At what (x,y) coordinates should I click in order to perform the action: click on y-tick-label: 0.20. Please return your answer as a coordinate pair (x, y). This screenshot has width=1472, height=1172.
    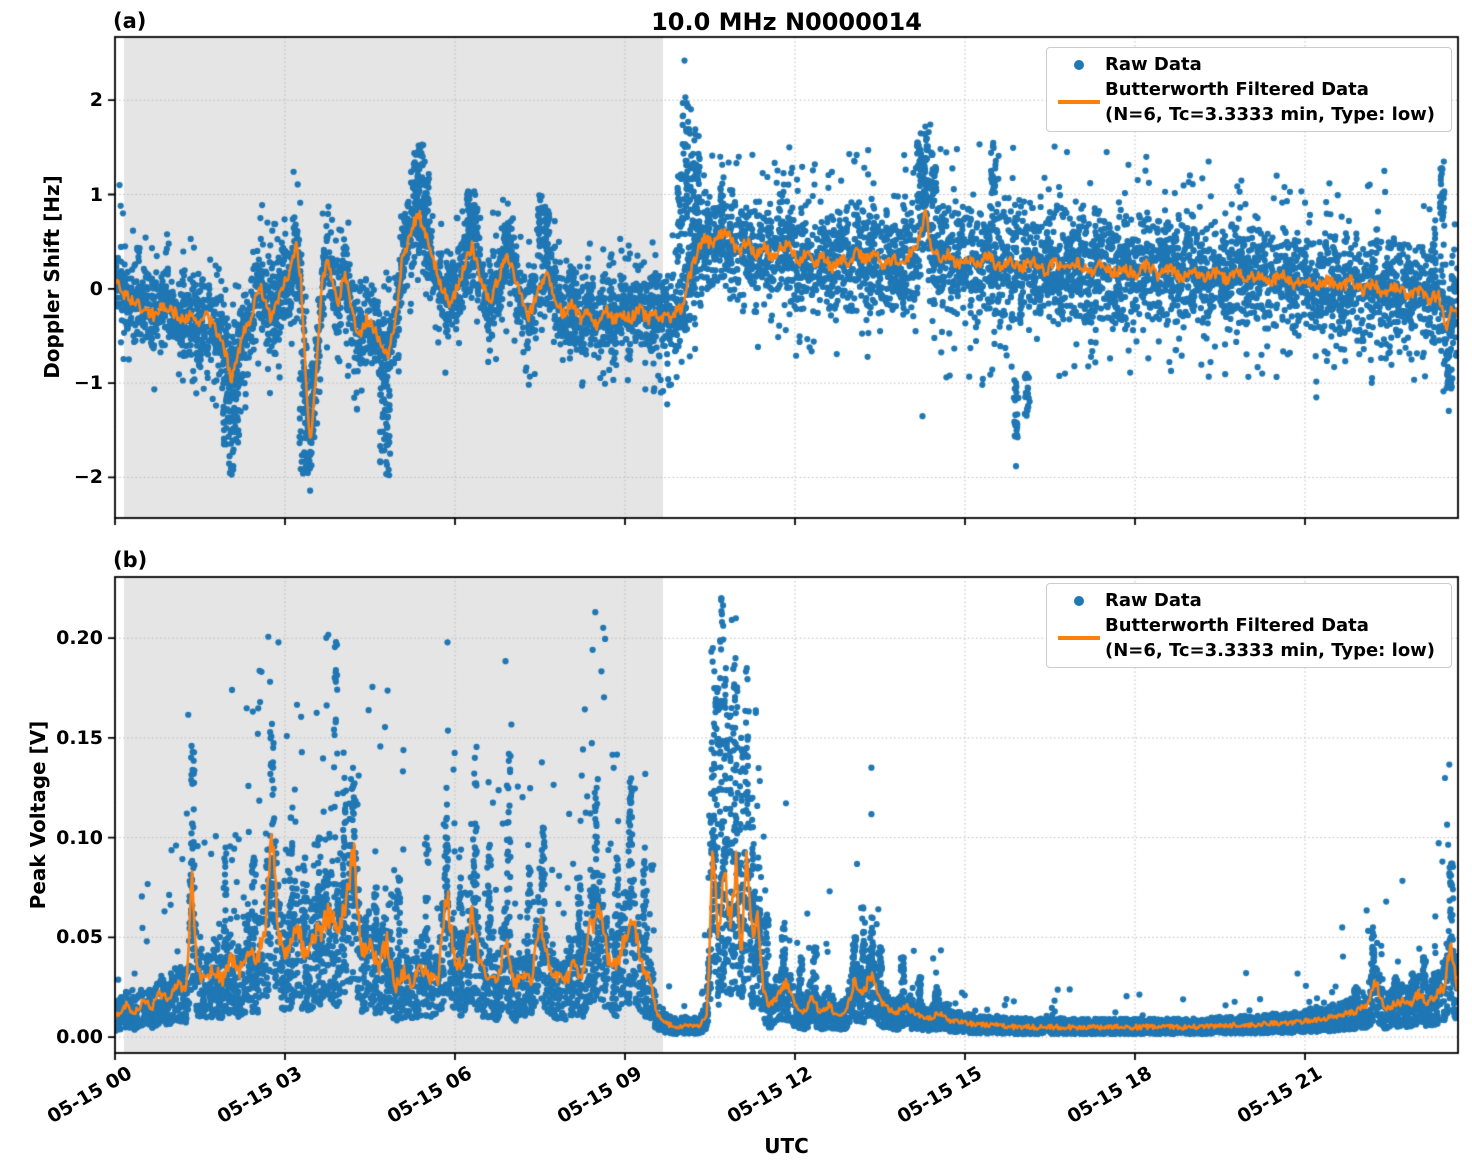
    Looking at the image, I should click on (79, 638).